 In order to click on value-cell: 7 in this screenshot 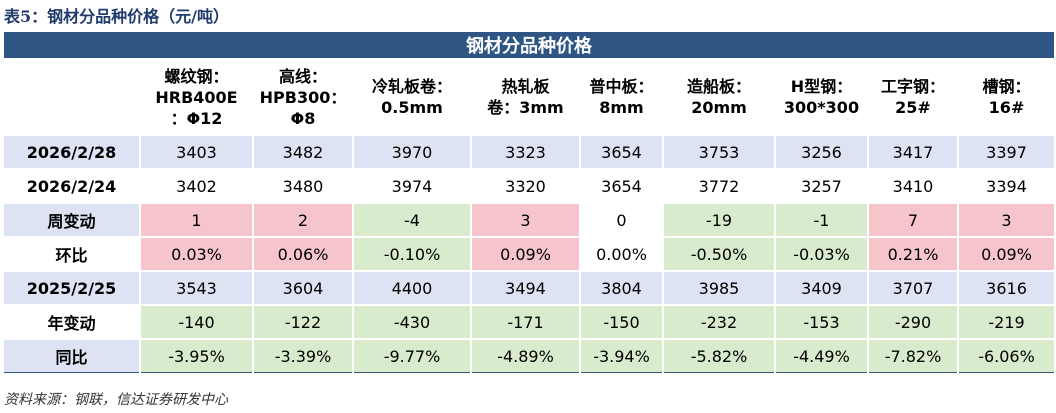, I will do `click(913, 220)`.